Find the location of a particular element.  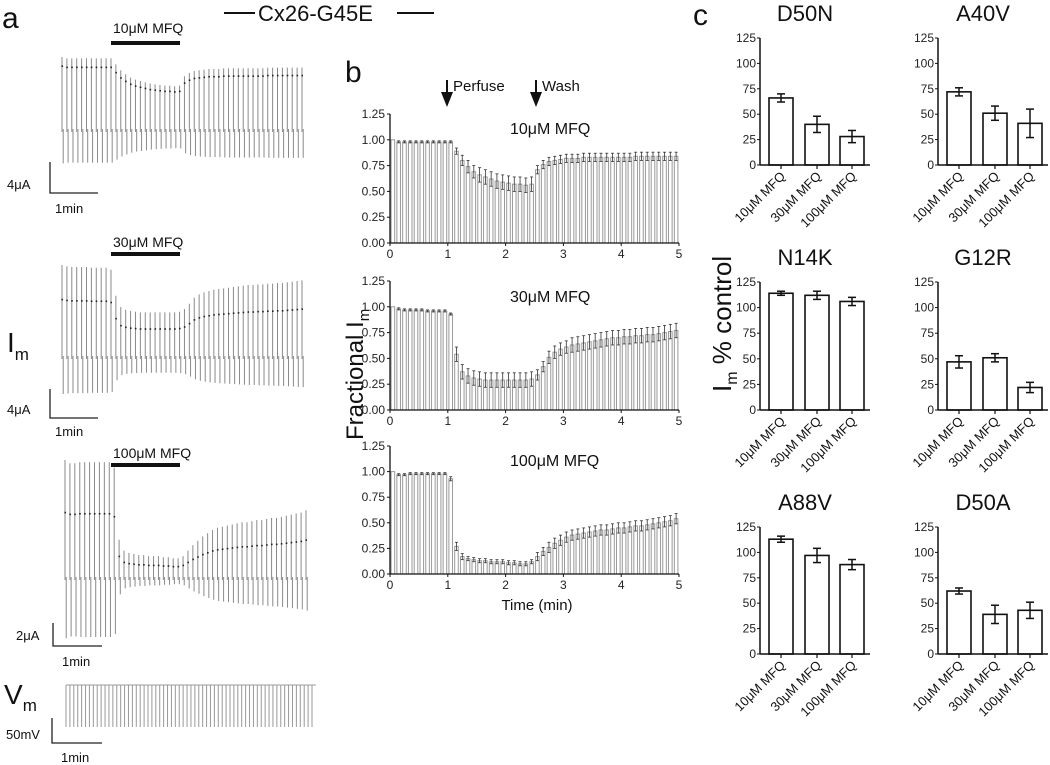

chart-100um-mfq: 0.00 0.25 0.50 0.75 1.00 1.25 0 1 2 3 4 5 100μM MFQ is located at coordinates (522, 515).